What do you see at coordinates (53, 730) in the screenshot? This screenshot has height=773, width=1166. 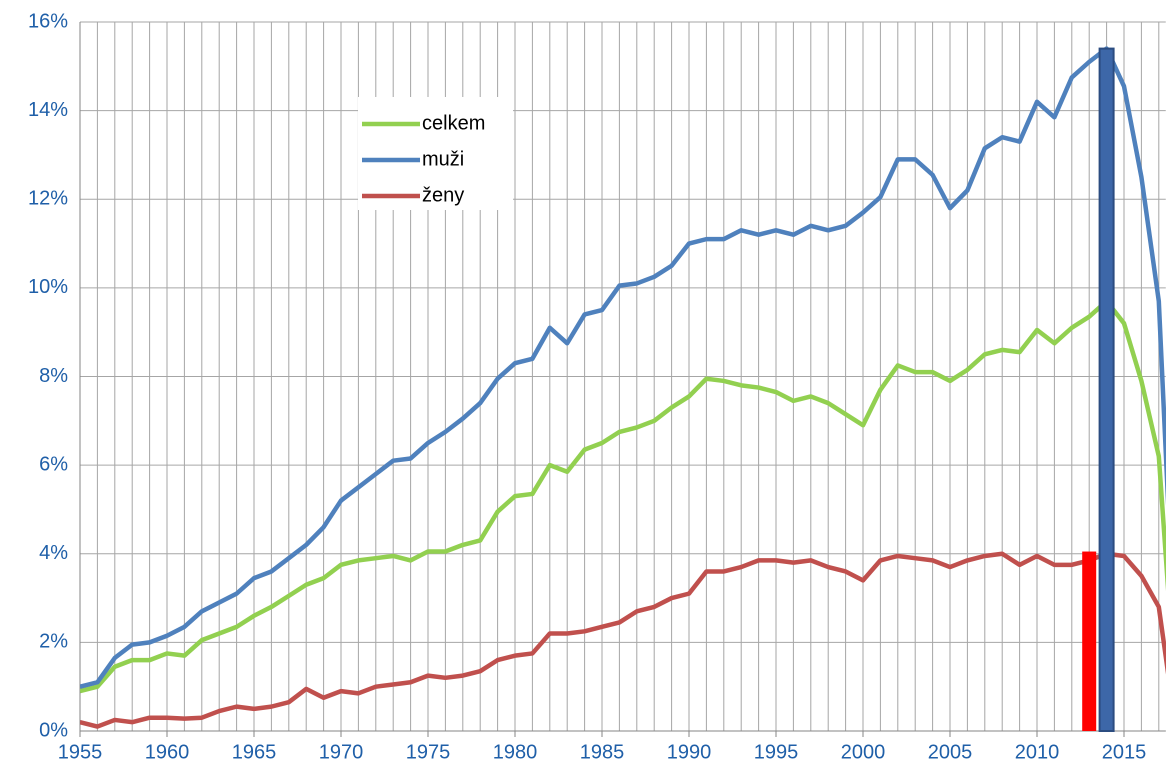 I see `y-tick-label: 0%` at bounding box center [53, 730].